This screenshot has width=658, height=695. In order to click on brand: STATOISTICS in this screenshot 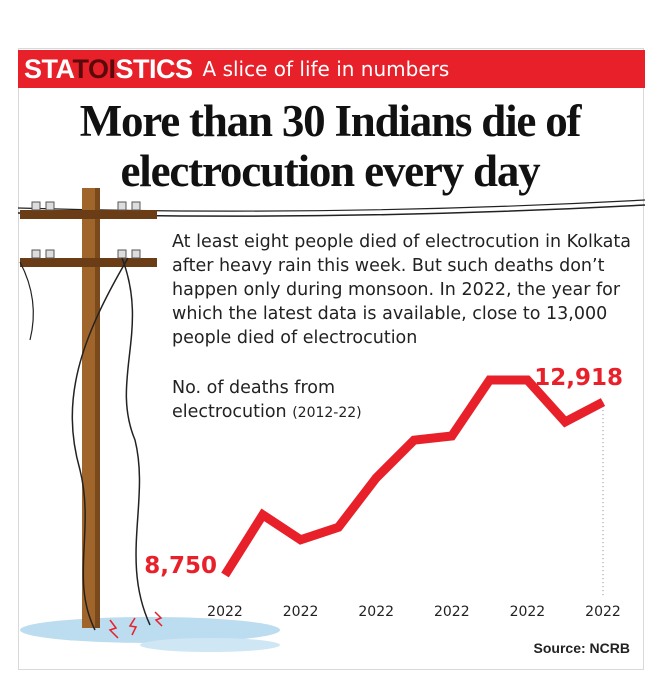, I will do `click(105, 69)`.